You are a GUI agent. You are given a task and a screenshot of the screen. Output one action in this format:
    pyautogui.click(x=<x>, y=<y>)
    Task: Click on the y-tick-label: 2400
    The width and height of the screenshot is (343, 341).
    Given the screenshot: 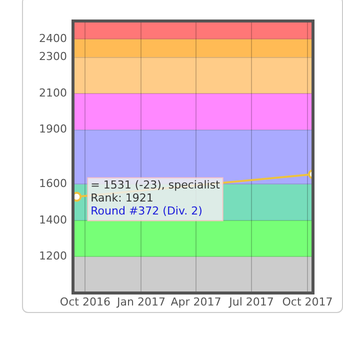 What is the action you would take?
    pyautogui.click(x=53, y=38)
    